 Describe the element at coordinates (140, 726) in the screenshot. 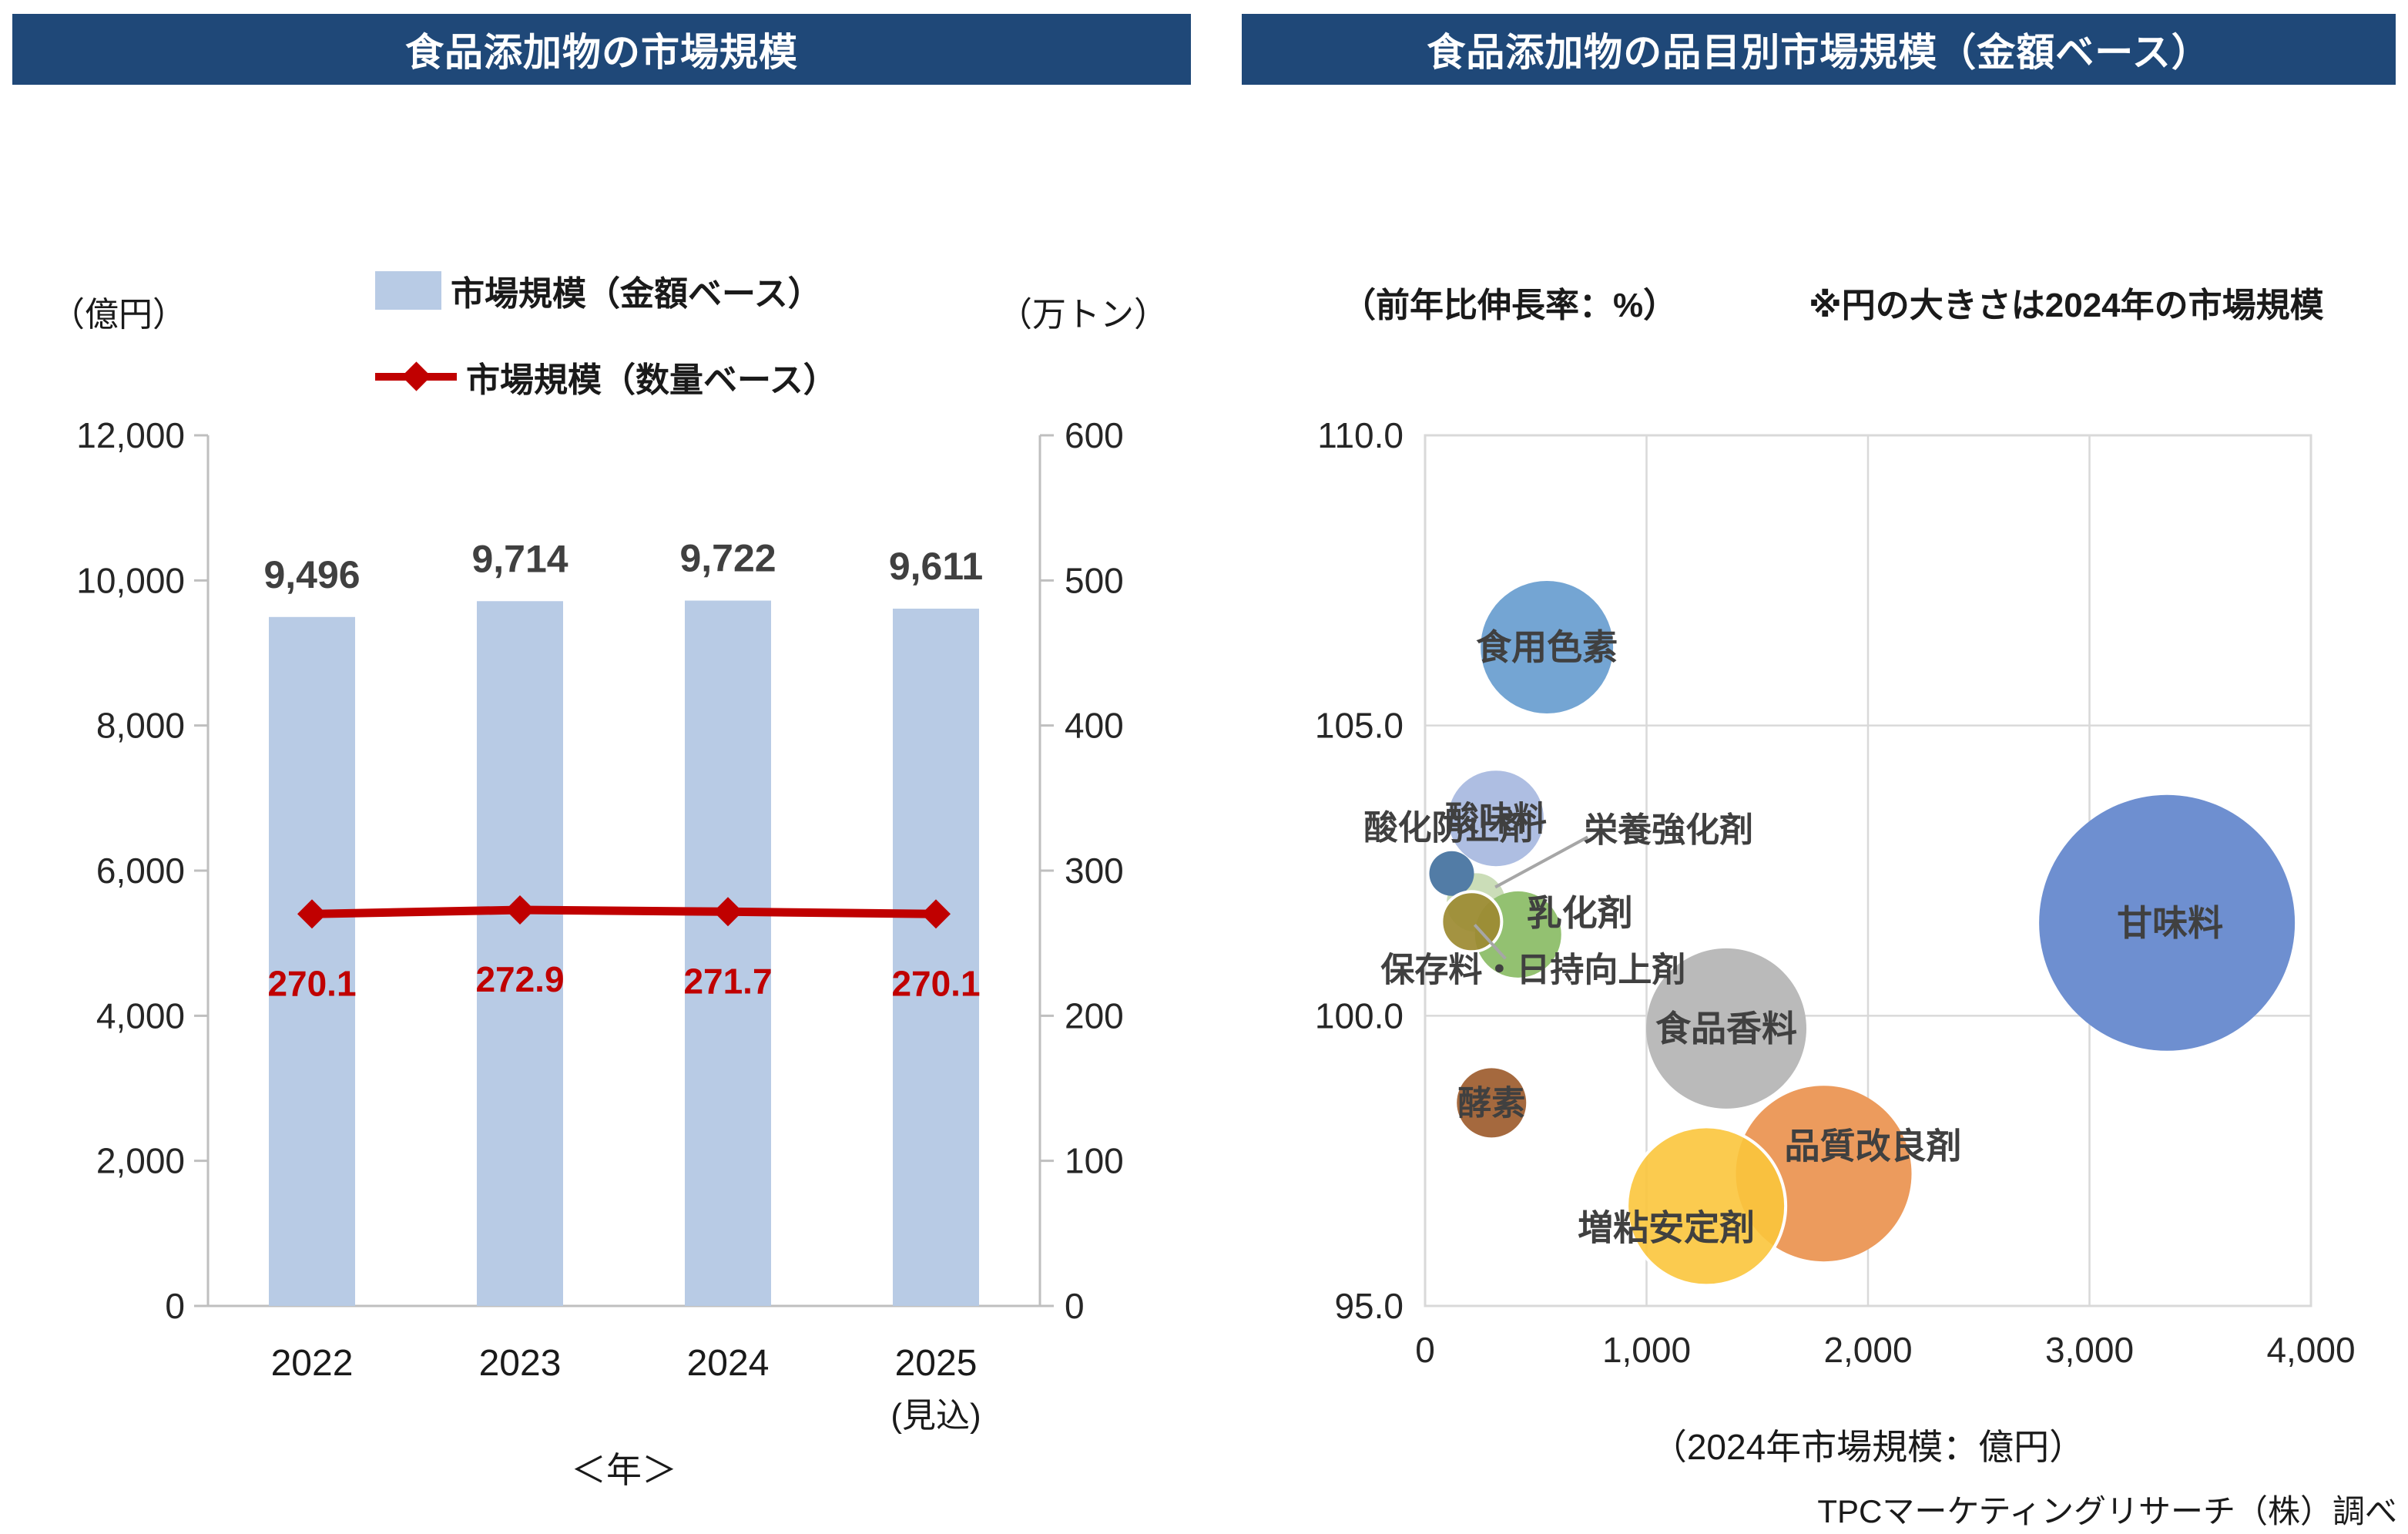

I see `left-axis-tick-label: 8,000` at that location.